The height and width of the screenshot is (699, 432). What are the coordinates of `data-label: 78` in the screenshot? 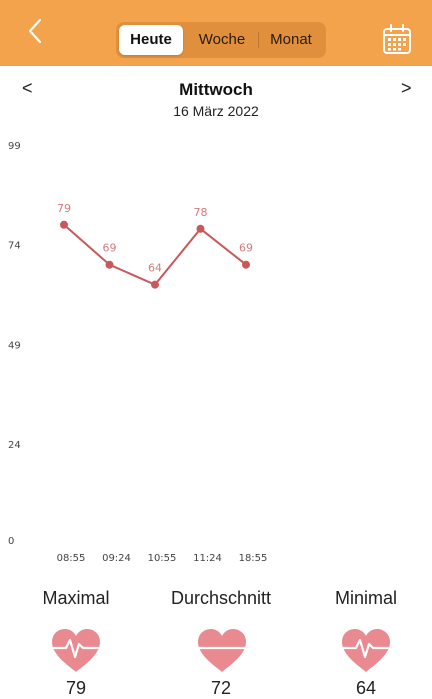 It's located at (201, 212).